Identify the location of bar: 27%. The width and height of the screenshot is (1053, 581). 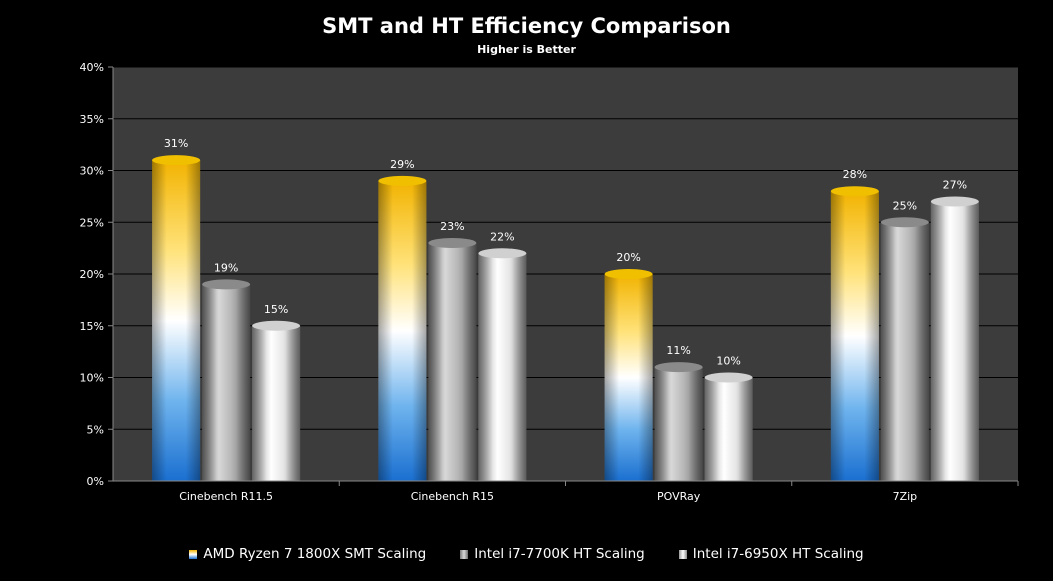
(954, 330).